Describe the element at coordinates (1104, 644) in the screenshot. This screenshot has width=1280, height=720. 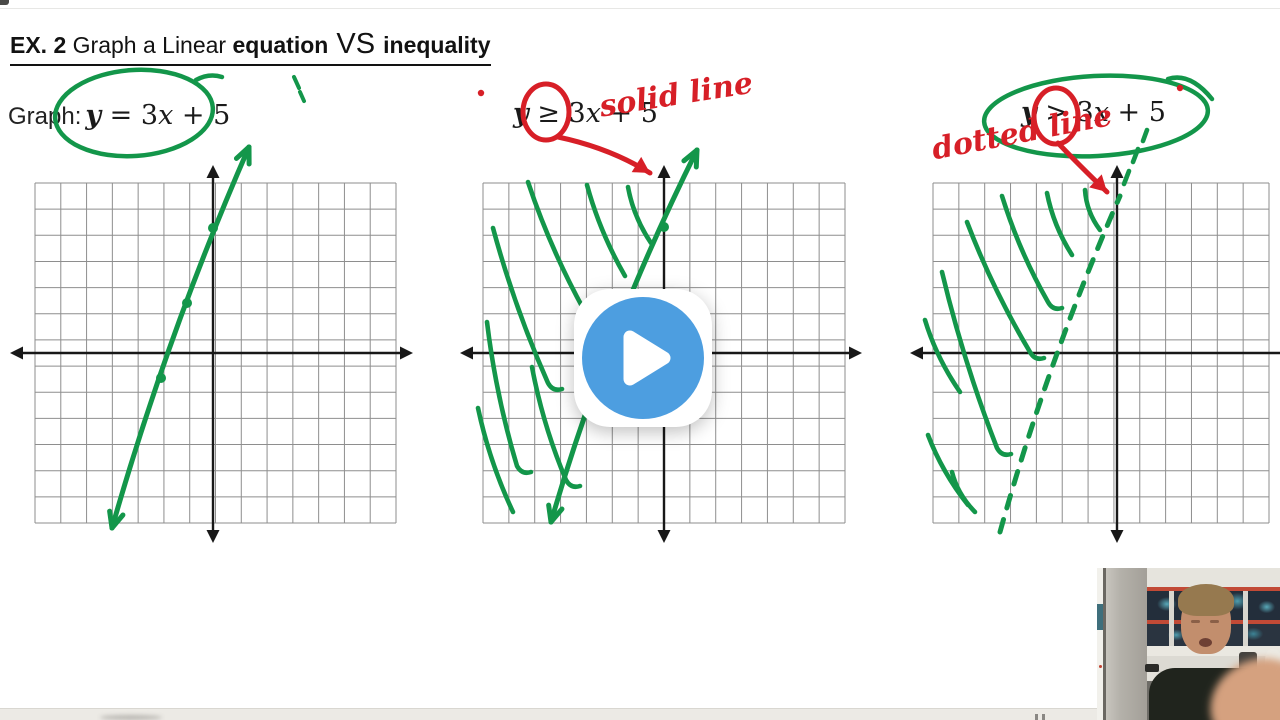
I see `webcam-wall-gap` at that location.